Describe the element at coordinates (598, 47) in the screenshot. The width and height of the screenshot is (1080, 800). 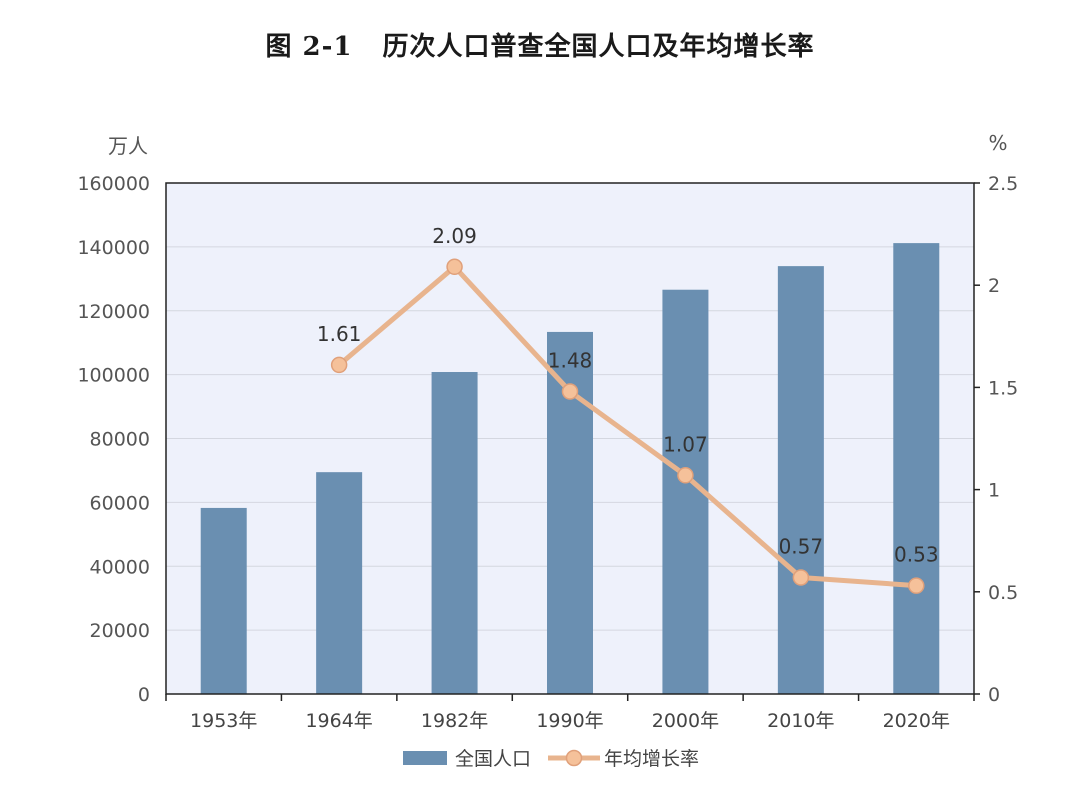
I see `chart-title-text: 历次人口普查全国人口及年均增长率` at that location.